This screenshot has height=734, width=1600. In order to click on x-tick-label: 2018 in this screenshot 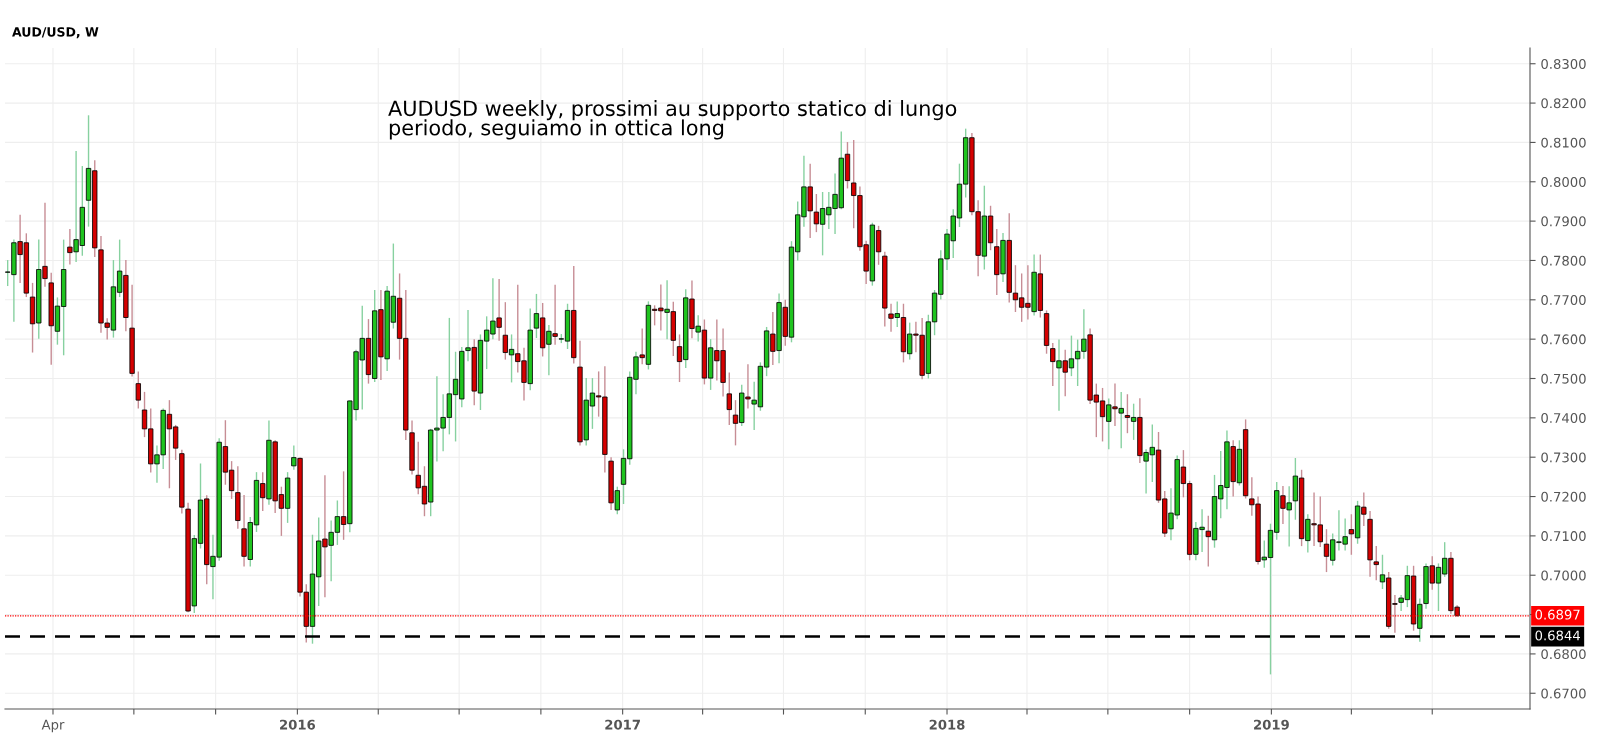, I will do `click(947, 724)`.